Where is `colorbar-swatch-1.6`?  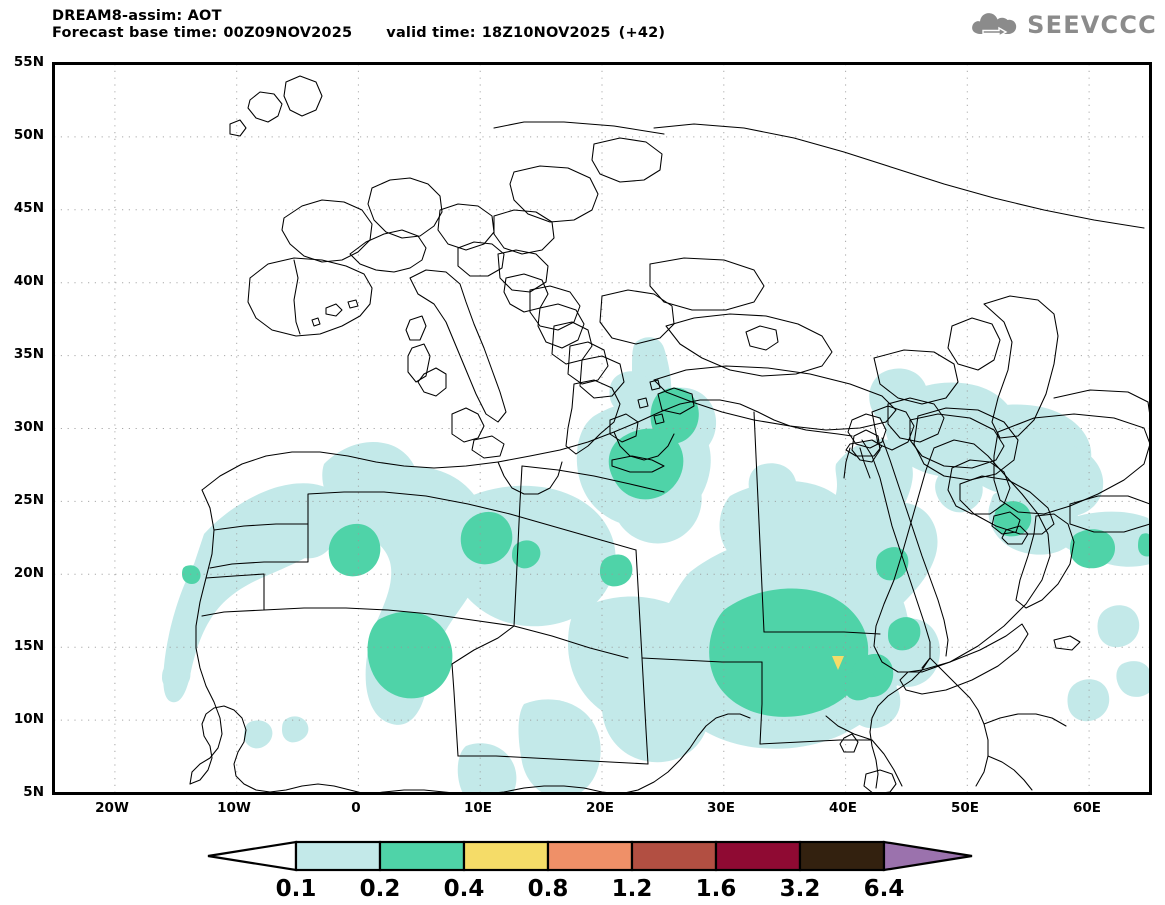
colorbar-swatch-1.6 is located at coordinates (758, 856).